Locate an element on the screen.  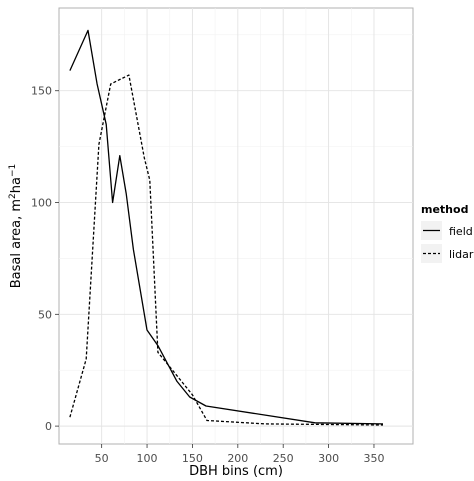
x-tick-label: 250 is located at coordinates (283, 458).